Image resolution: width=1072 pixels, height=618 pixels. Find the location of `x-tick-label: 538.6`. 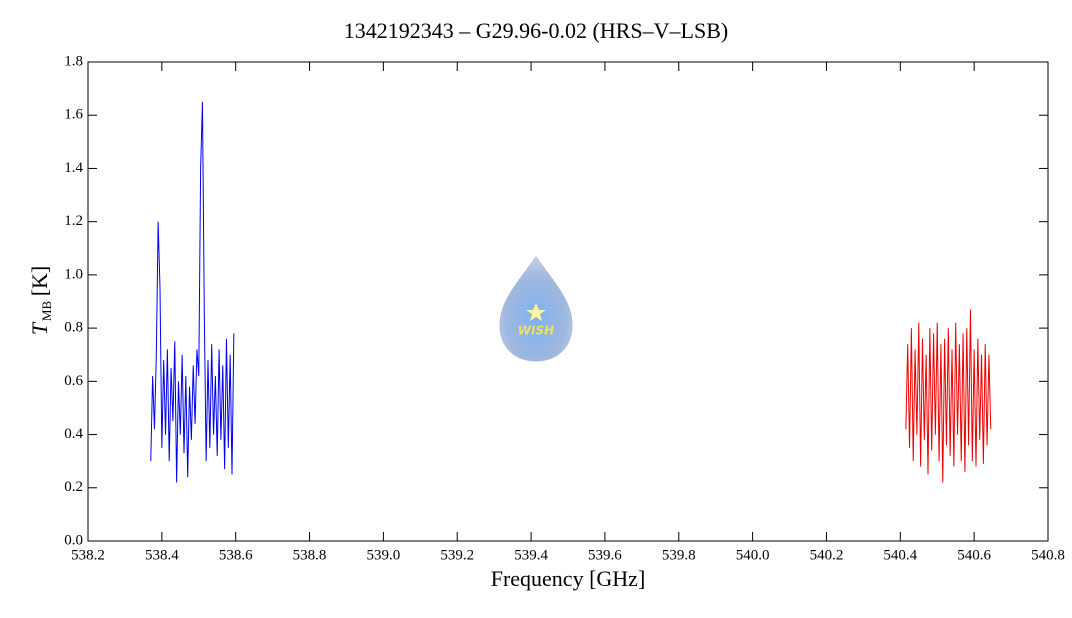

x-tick-label: 538.6 is located at coordinates (236, 555).